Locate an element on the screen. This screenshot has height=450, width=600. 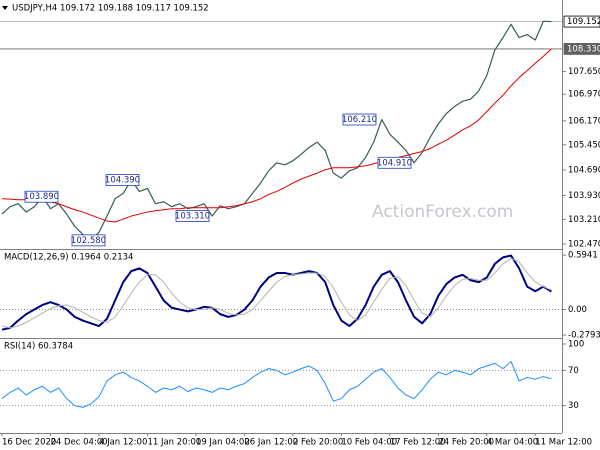
y-tick-label: 104.690 is located at coordinates (584, 171).